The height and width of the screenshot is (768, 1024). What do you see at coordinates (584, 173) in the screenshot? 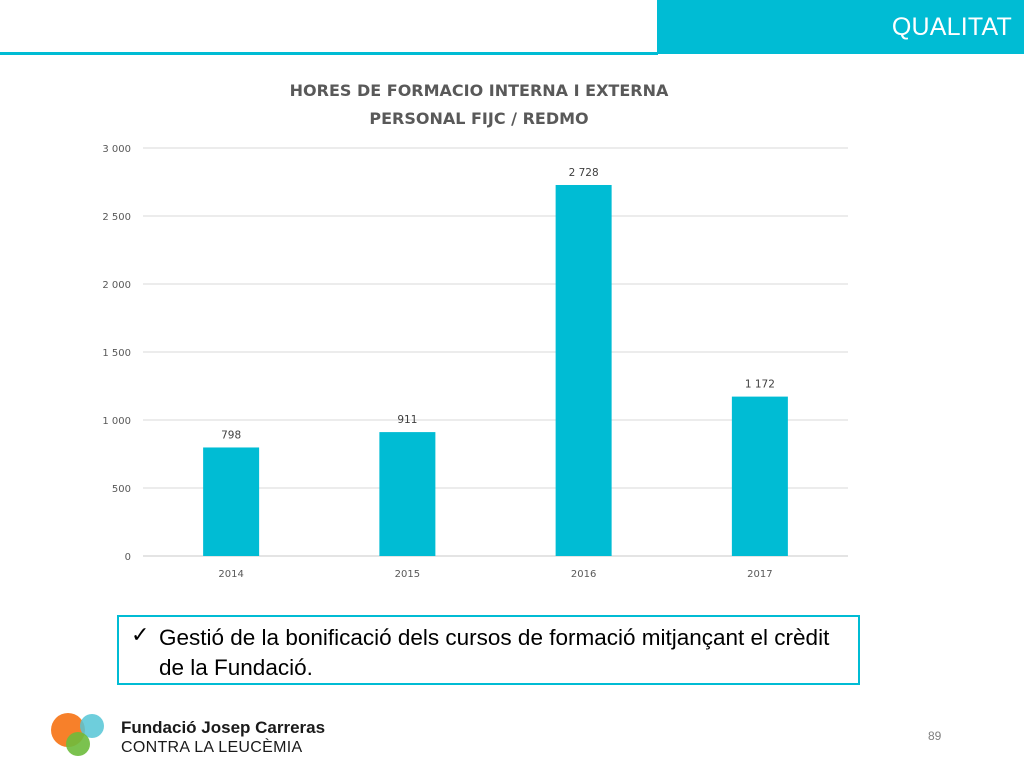
I see `data-label-2016: 2 728` at bounding box center [584, 173].